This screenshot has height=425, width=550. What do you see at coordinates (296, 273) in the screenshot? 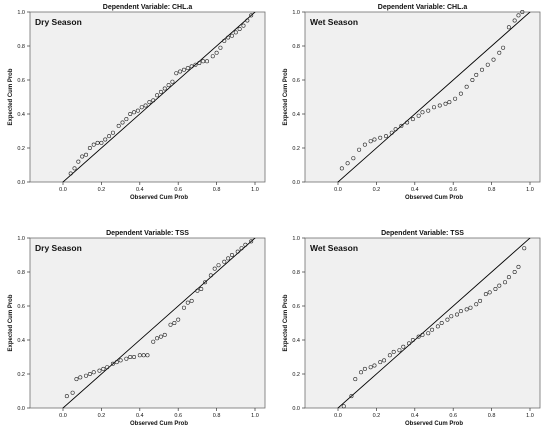
I see `y-tick-label: 0.8` at bounding box center [296, 273].